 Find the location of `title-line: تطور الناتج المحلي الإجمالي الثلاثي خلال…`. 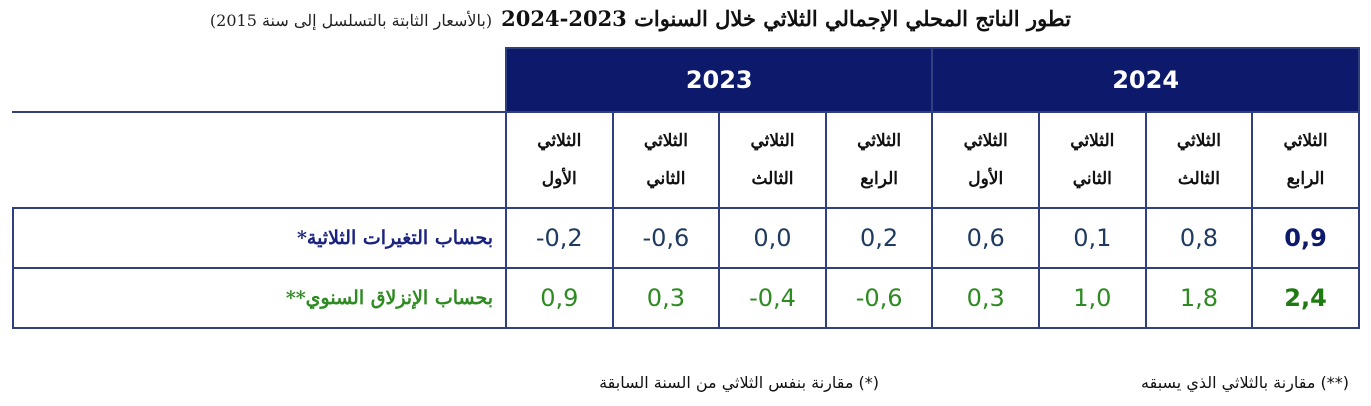

title-line: تطور الناتج المحلي الإجمالي الثلاثي خلال… is located at coordinates (541, 18).